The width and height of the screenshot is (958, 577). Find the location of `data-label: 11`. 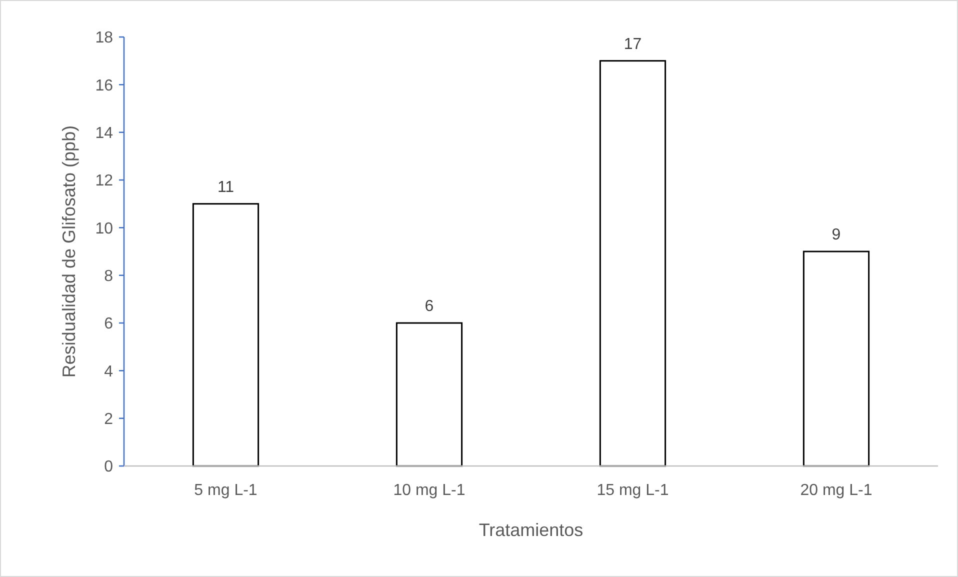

data-label: 11 is located at coordinates (225, 187).